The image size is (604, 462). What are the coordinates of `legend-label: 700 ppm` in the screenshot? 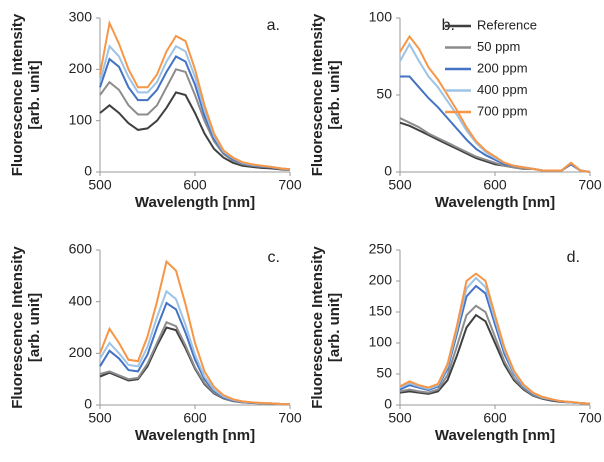 It's located at (502, 110).